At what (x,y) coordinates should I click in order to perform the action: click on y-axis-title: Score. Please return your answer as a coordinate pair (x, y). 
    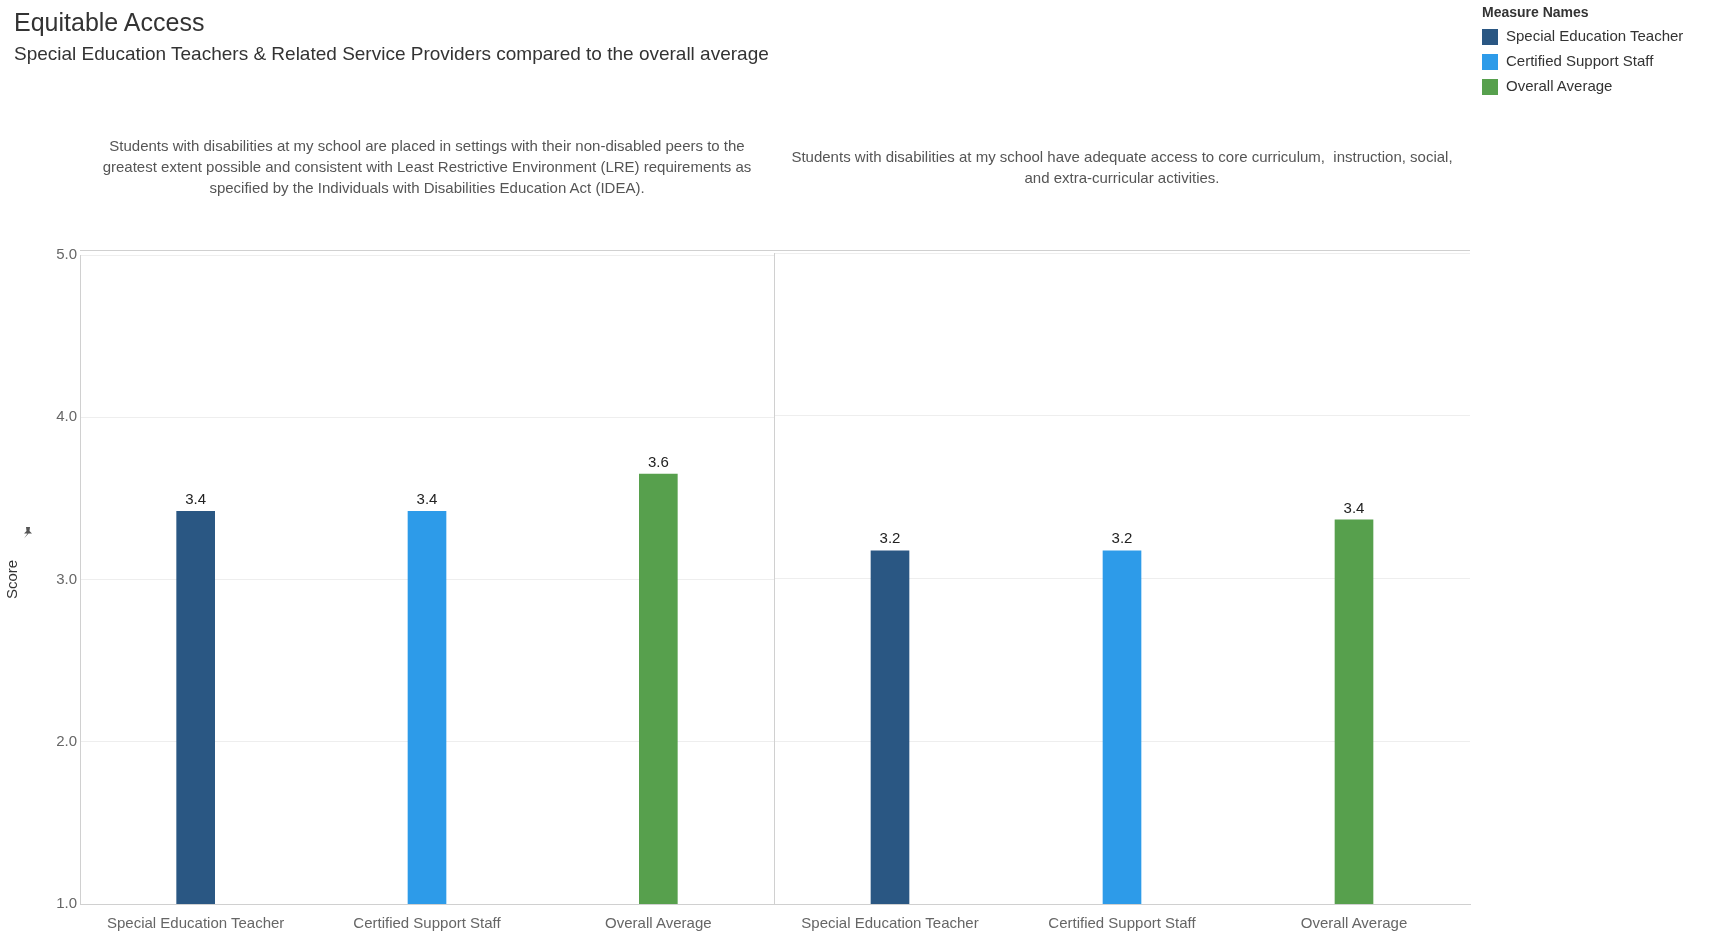
    Looking at the image, I should click on (12, 579).